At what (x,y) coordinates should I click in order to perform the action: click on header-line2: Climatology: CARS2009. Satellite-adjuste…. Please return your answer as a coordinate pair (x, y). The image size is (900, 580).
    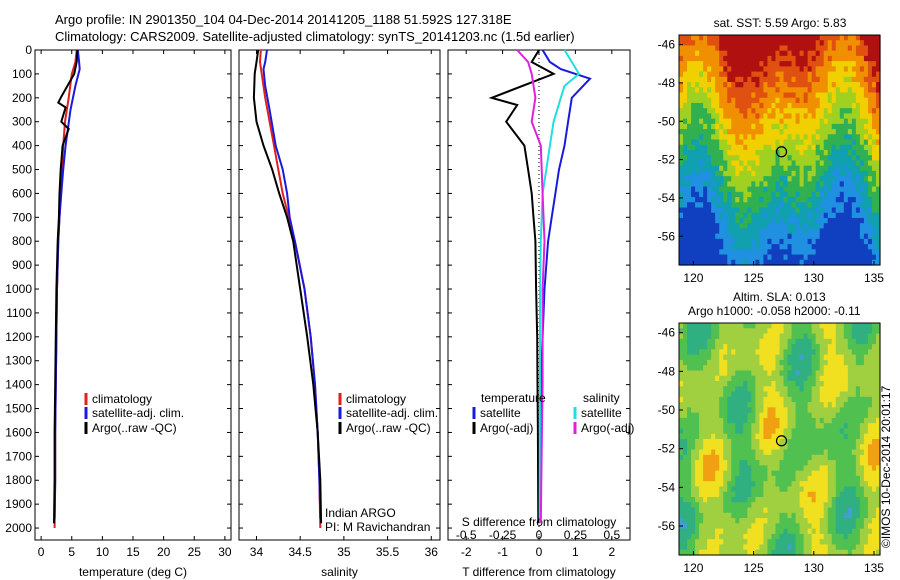
    Looking at the image, I should click on (315, 36).